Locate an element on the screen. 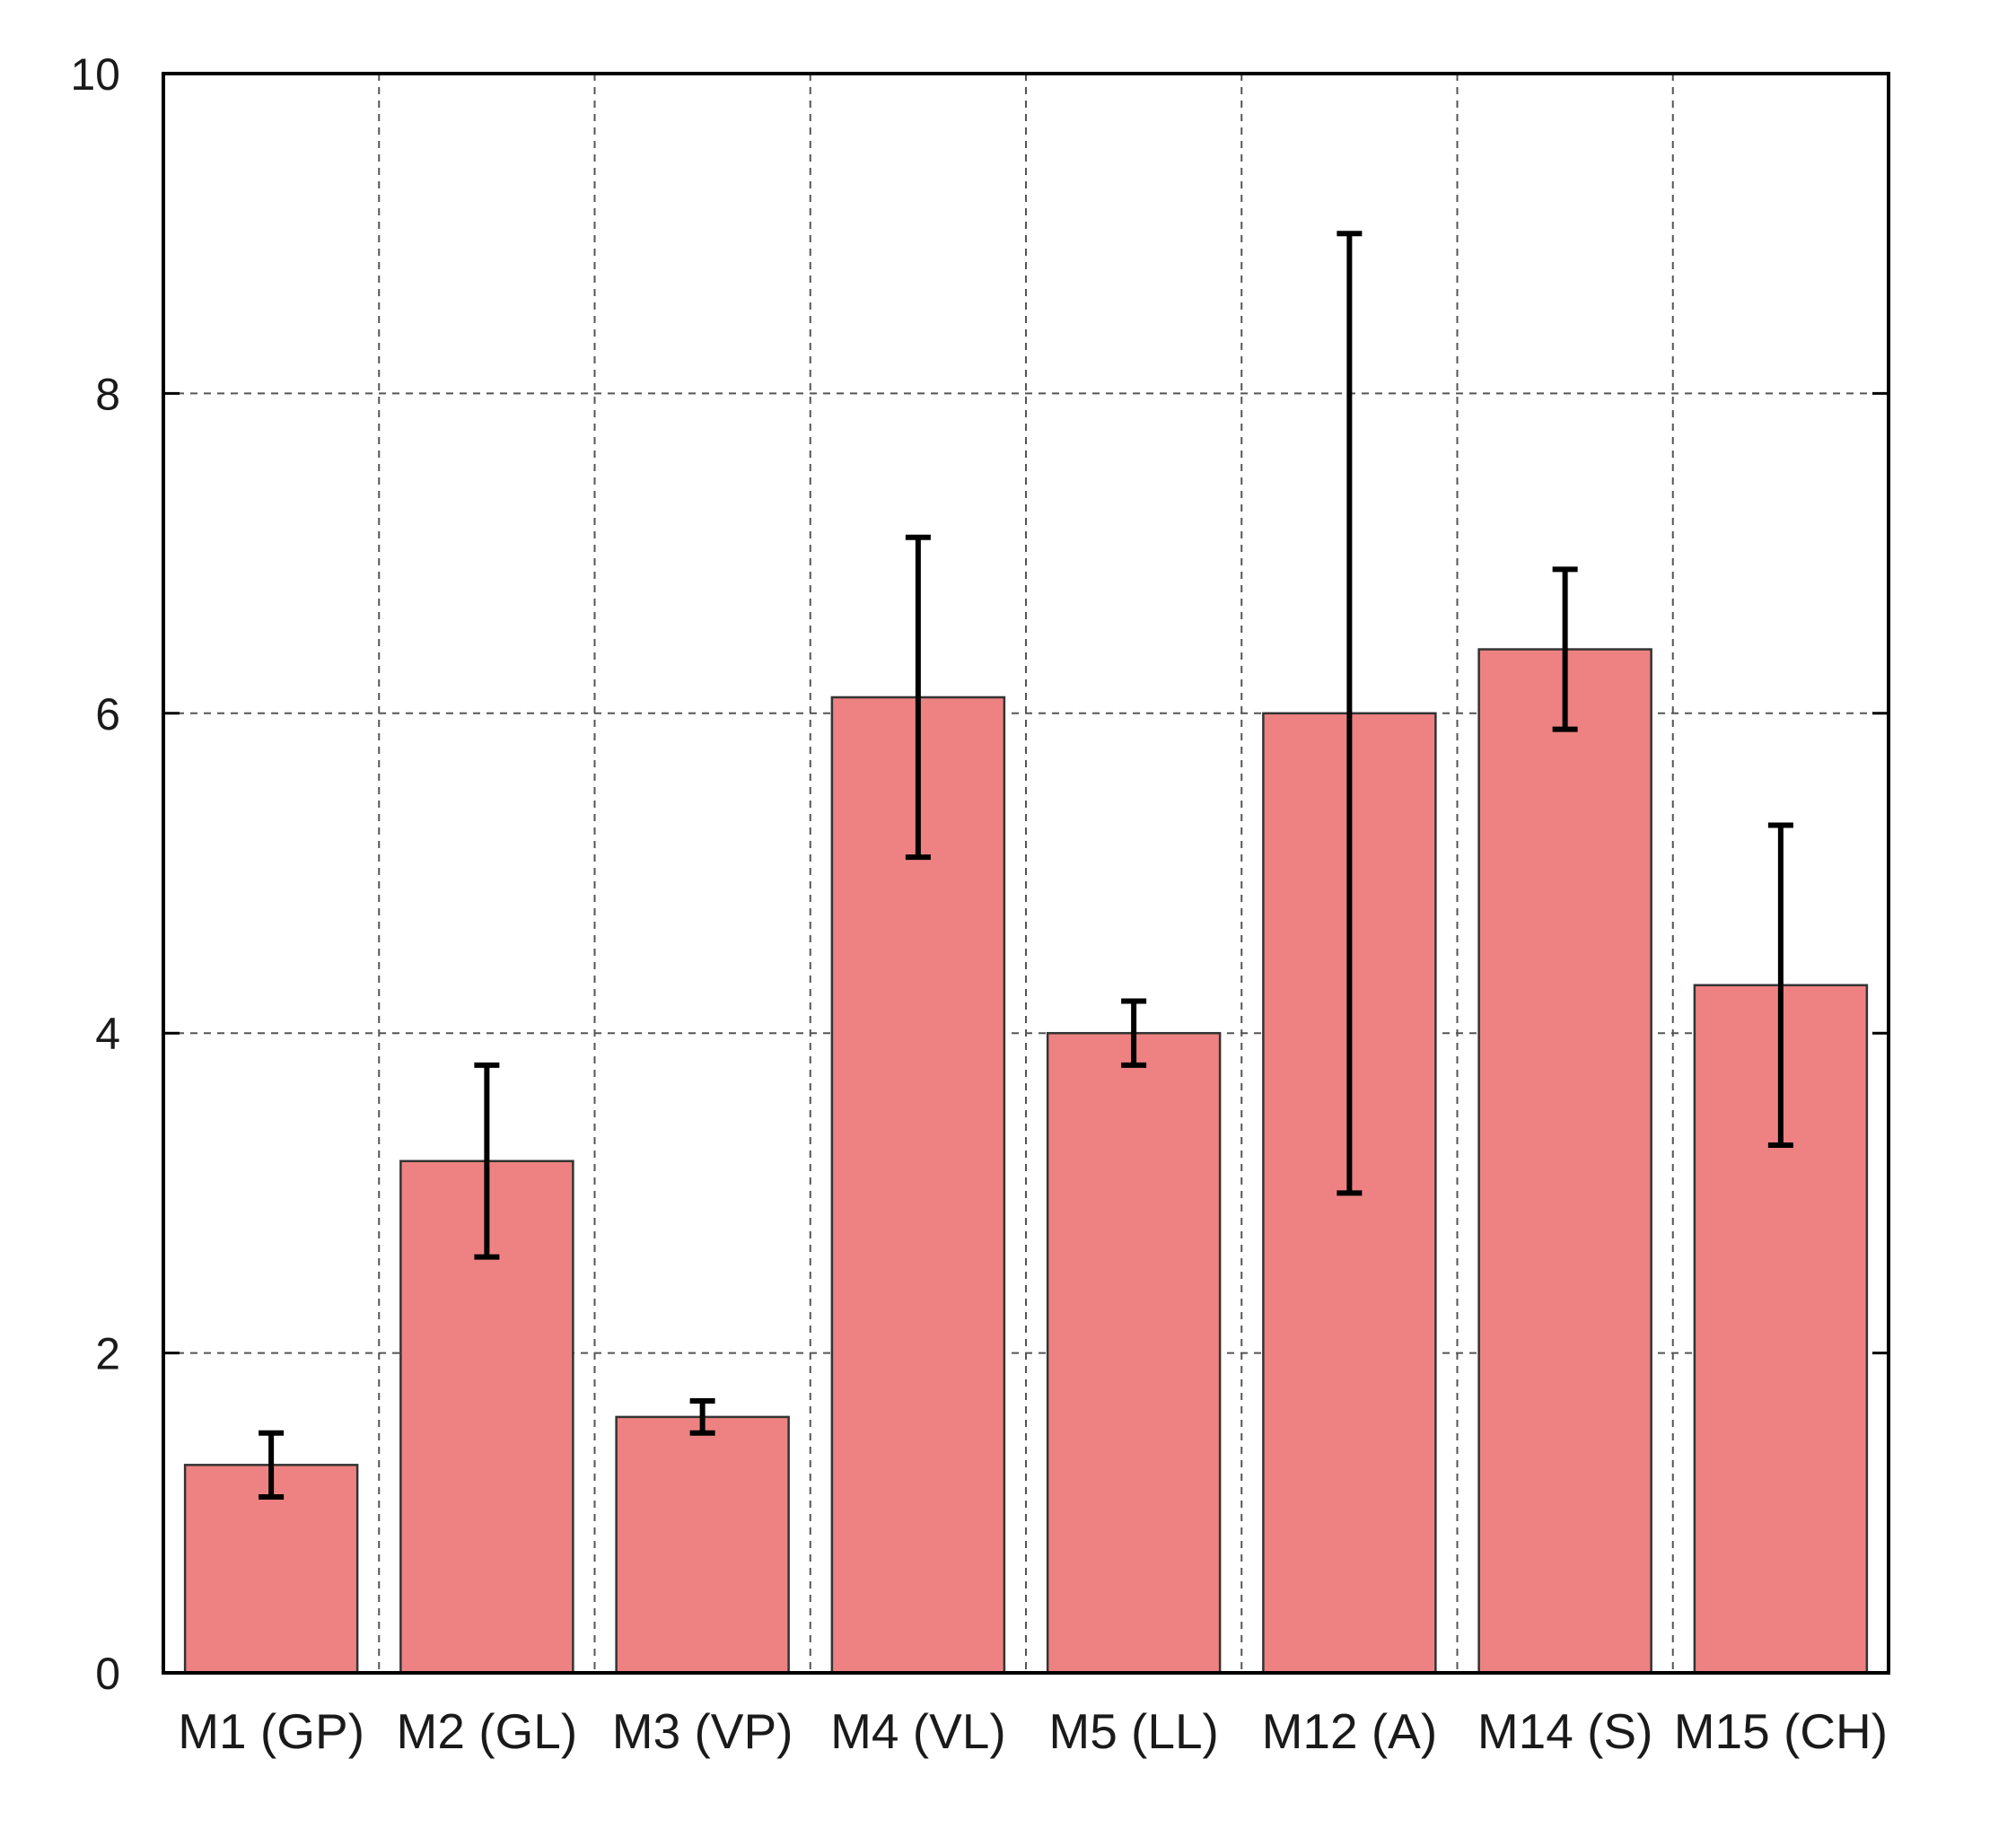  x-category-label: M3 (VP) is located at coordinates (702, 1731).